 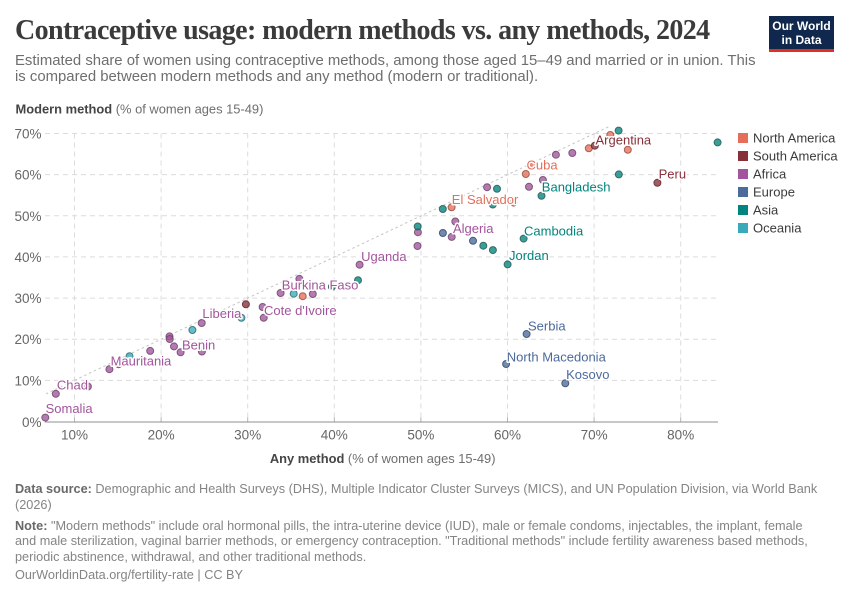 What do you see at coordinates (140, 109) in the screenshot?
I see `svg-text:Modern method (% of women ages: Modern method (% of women ages 15-49)` at bounding box center [140, 109].